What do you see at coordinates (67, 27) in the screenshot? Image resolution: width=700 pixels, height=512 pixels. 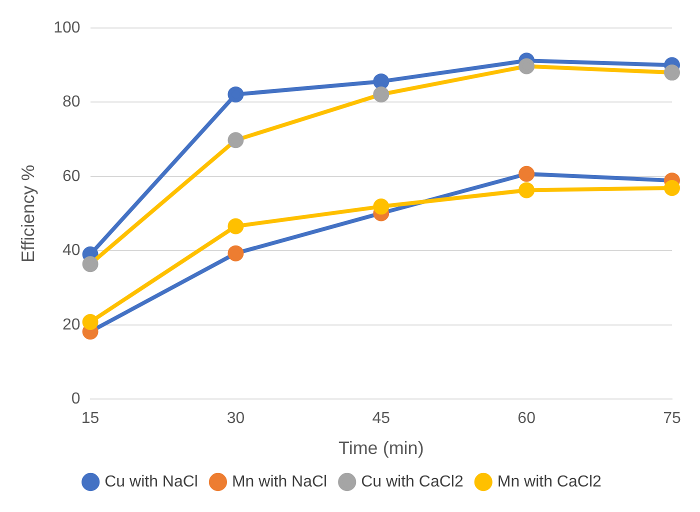 I see `y-tick-label: 100` at bounding box center [67, 27].